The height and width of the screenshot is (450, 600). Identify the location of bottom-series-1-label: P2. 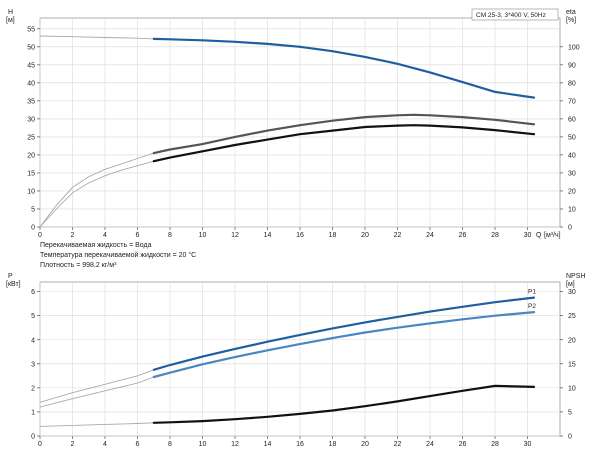
(532, 306).